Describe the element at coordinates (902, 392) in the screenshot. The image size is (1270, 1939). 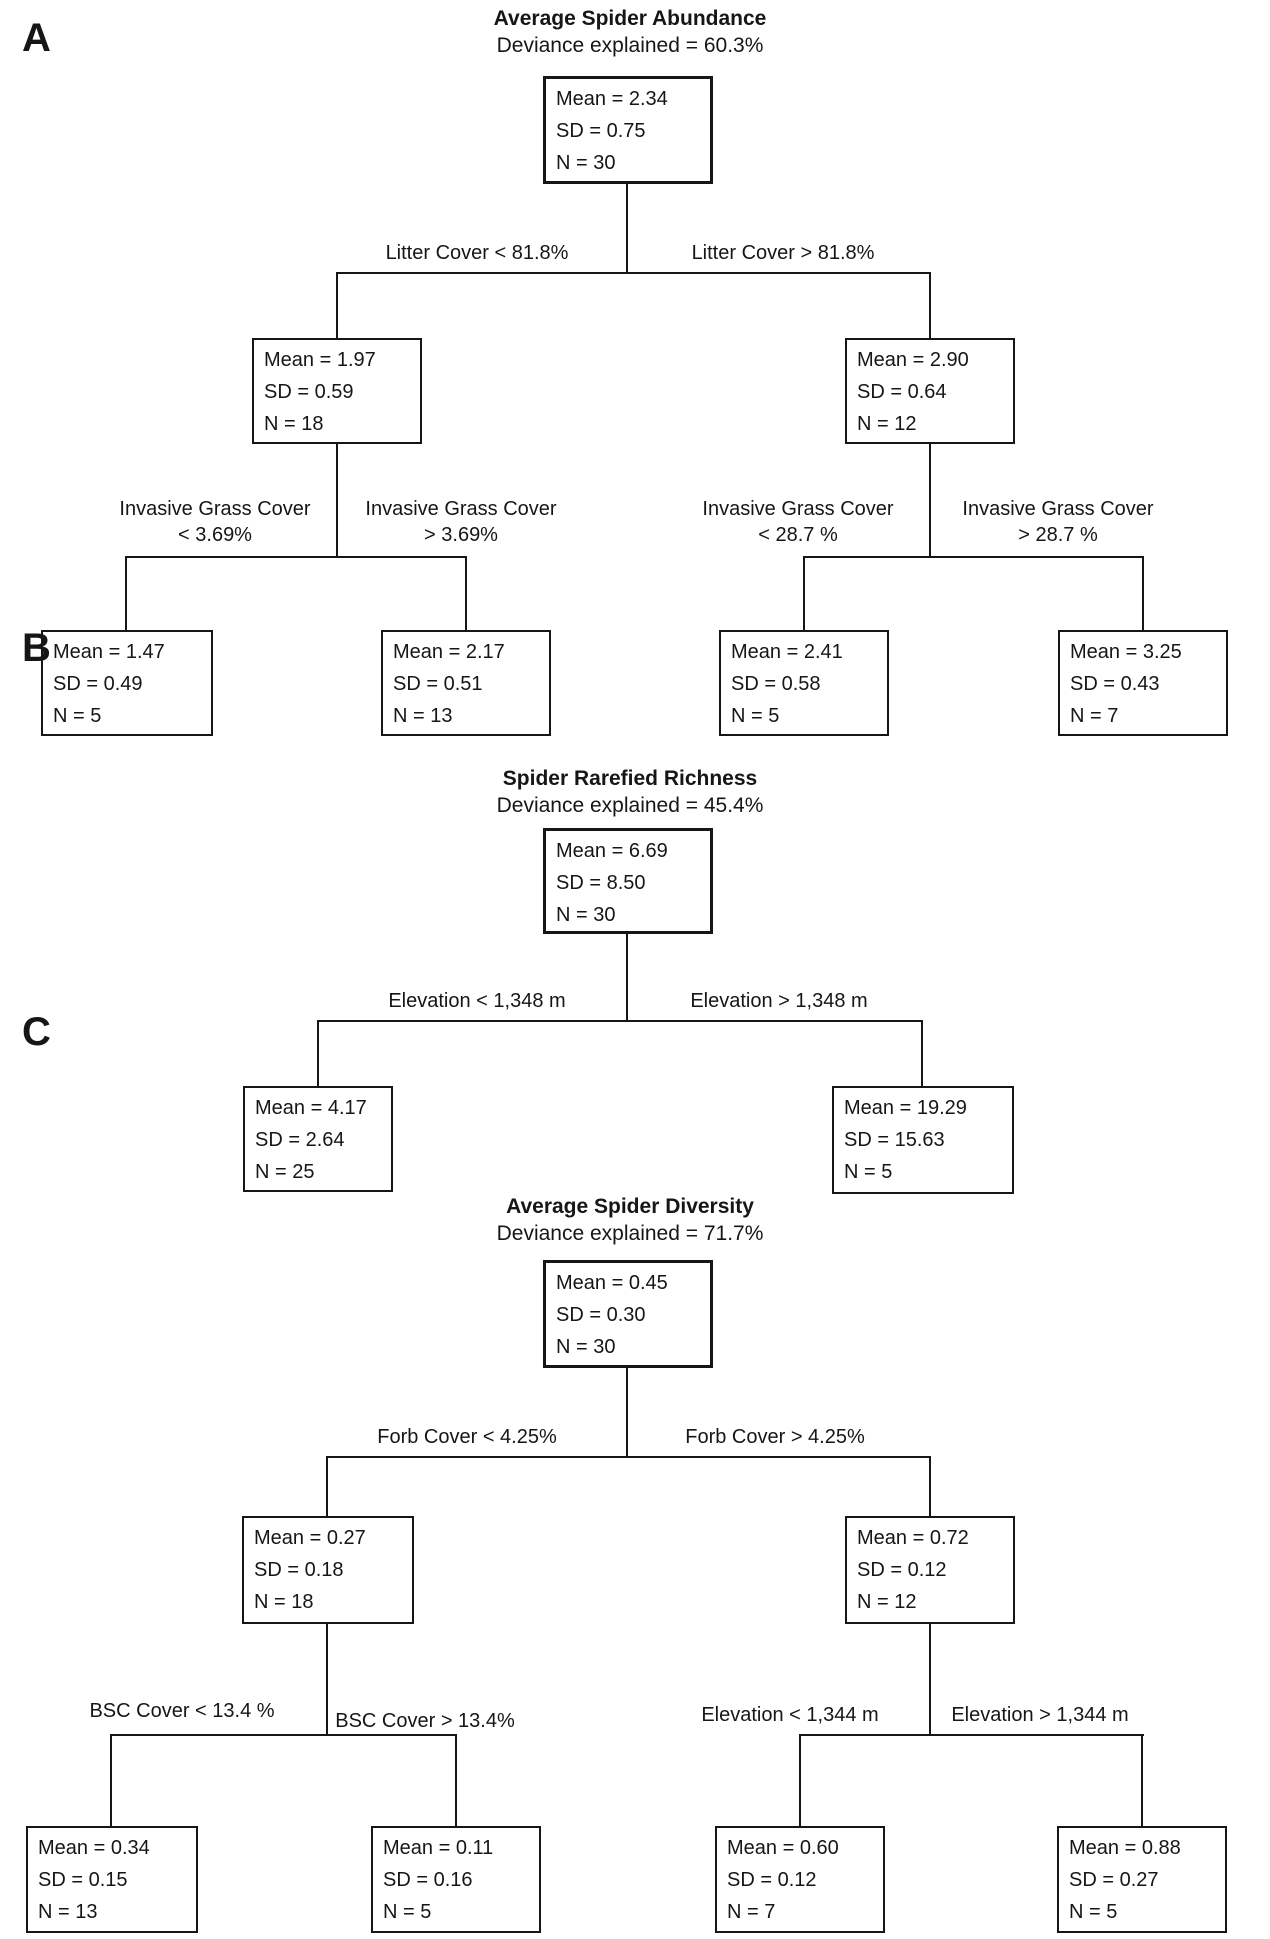
I see `node-stat-sd: SD = 0.64` at that location.